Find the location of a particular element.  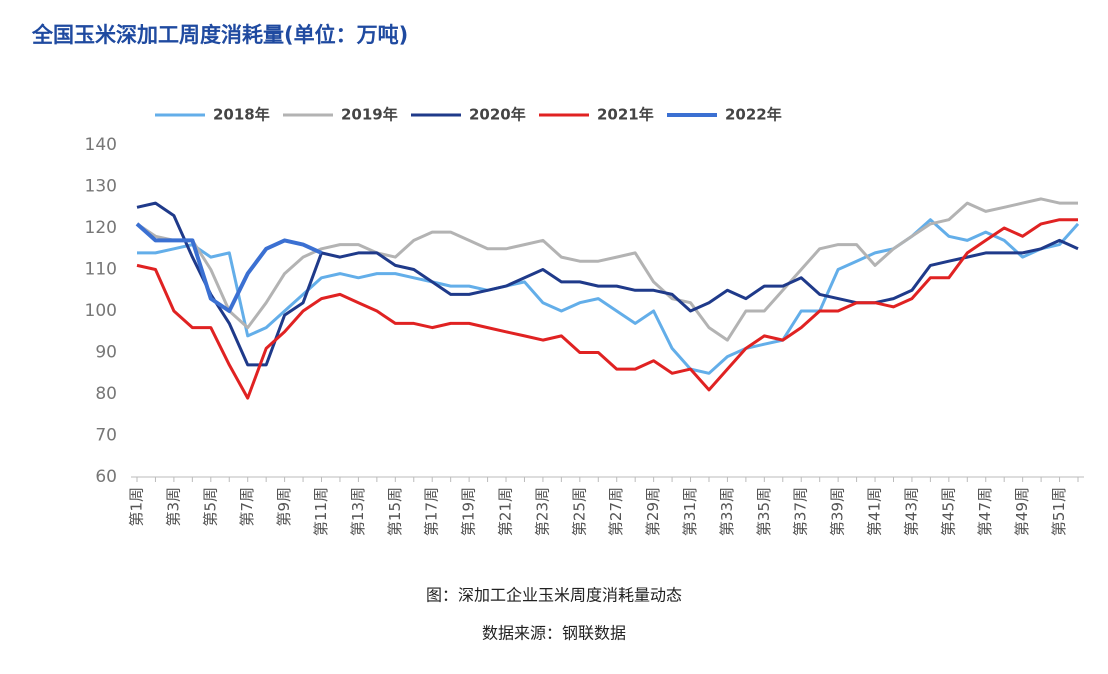

x-tick-label: 第41周 is located at coordinates (875, 511).